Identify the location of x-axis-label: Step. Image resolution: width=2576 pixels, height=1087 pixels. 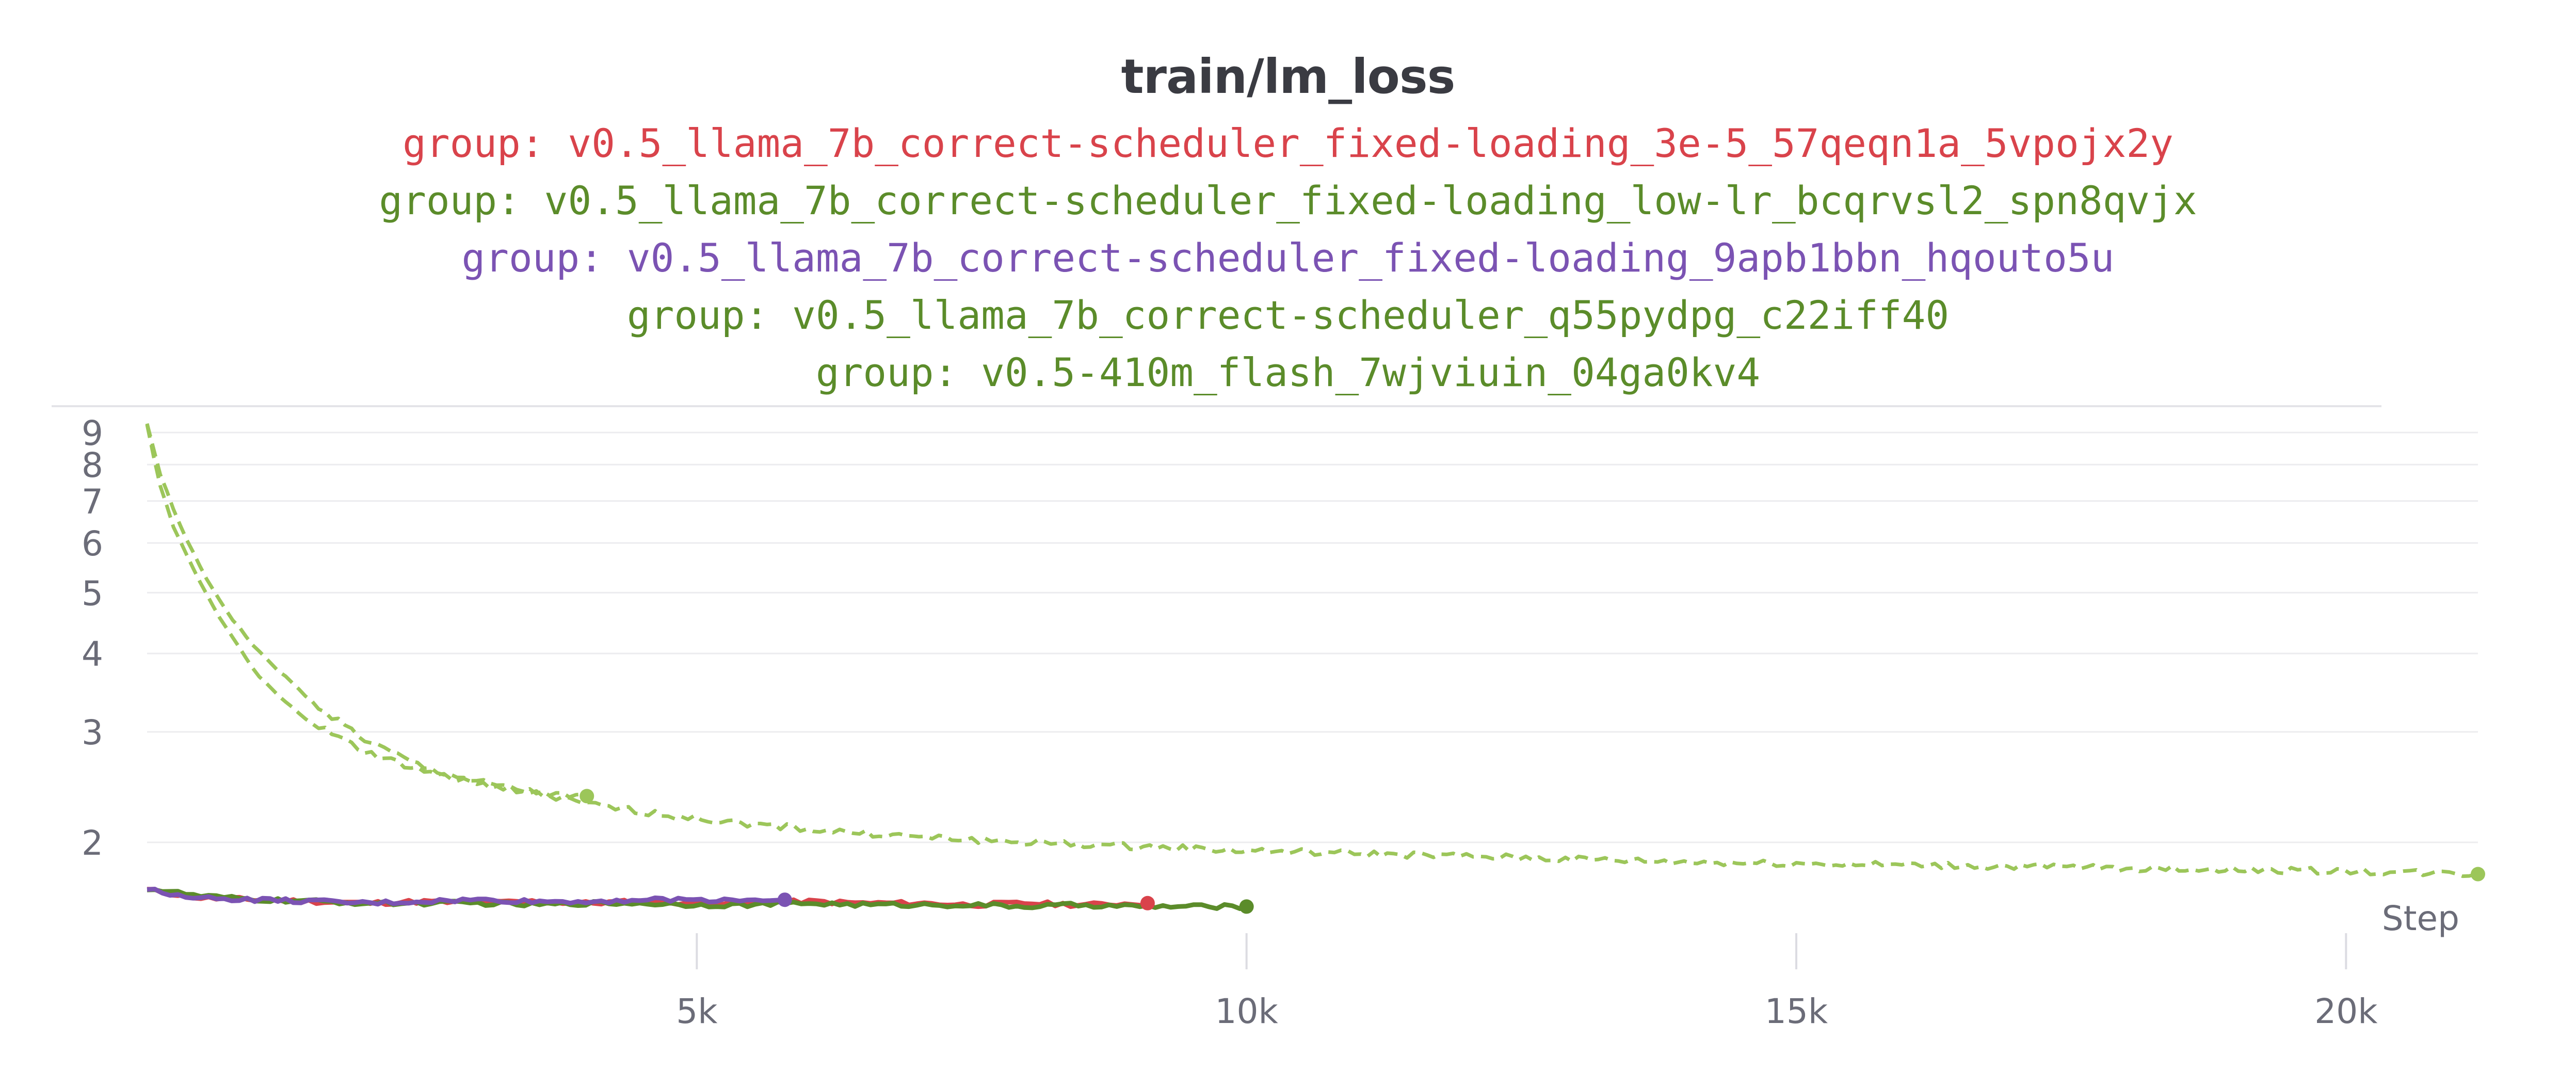
(2421, 919).